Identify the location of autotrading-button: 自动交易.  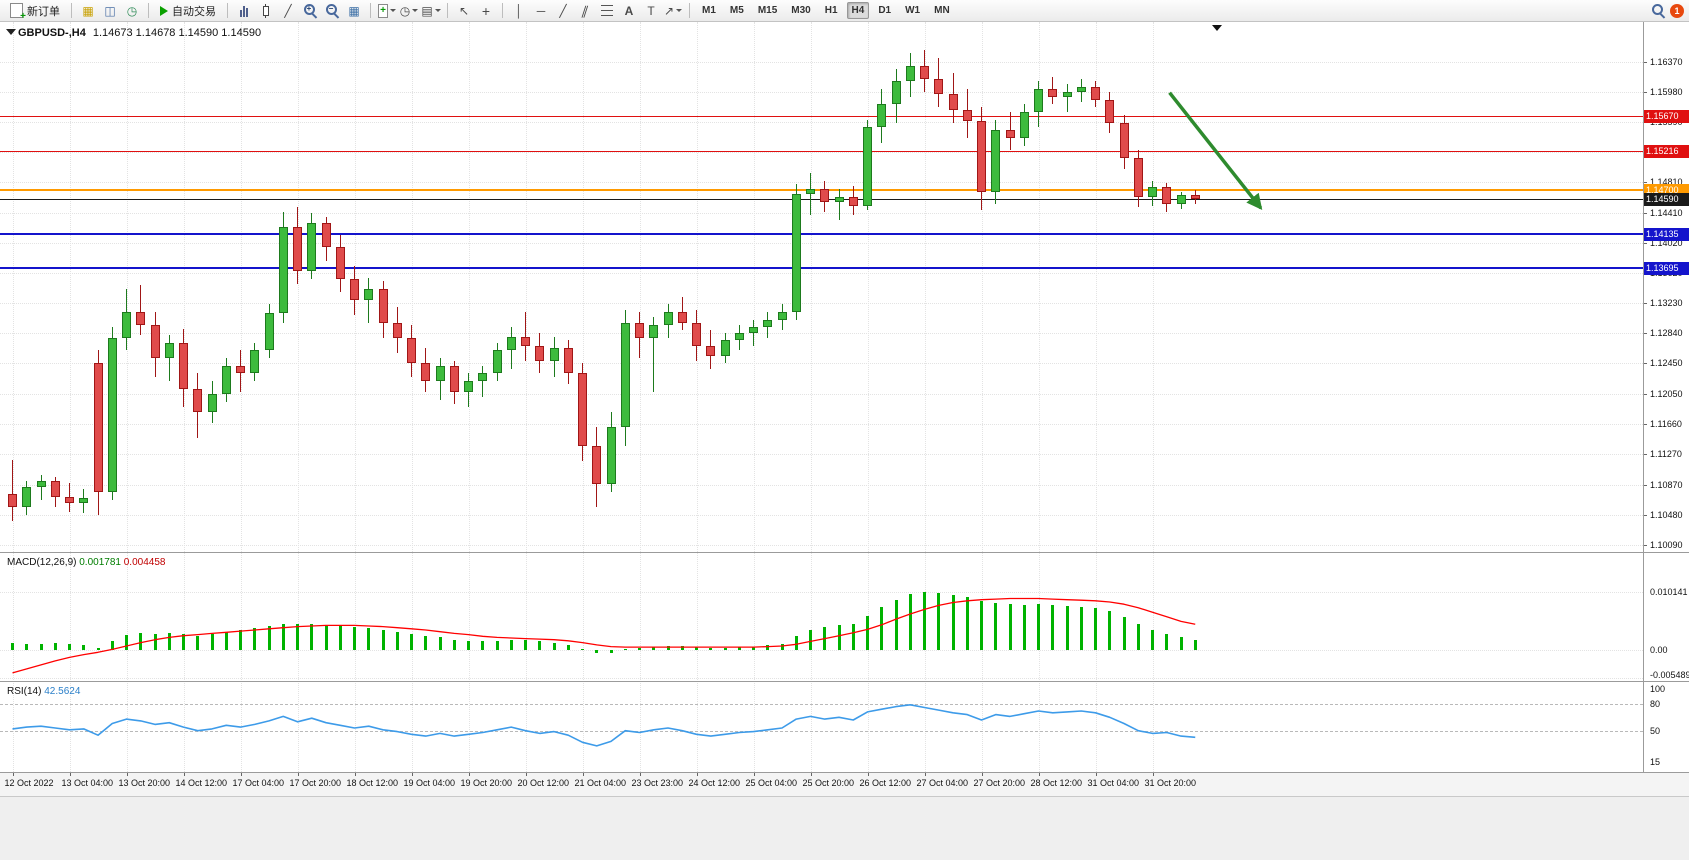
(188, 11).